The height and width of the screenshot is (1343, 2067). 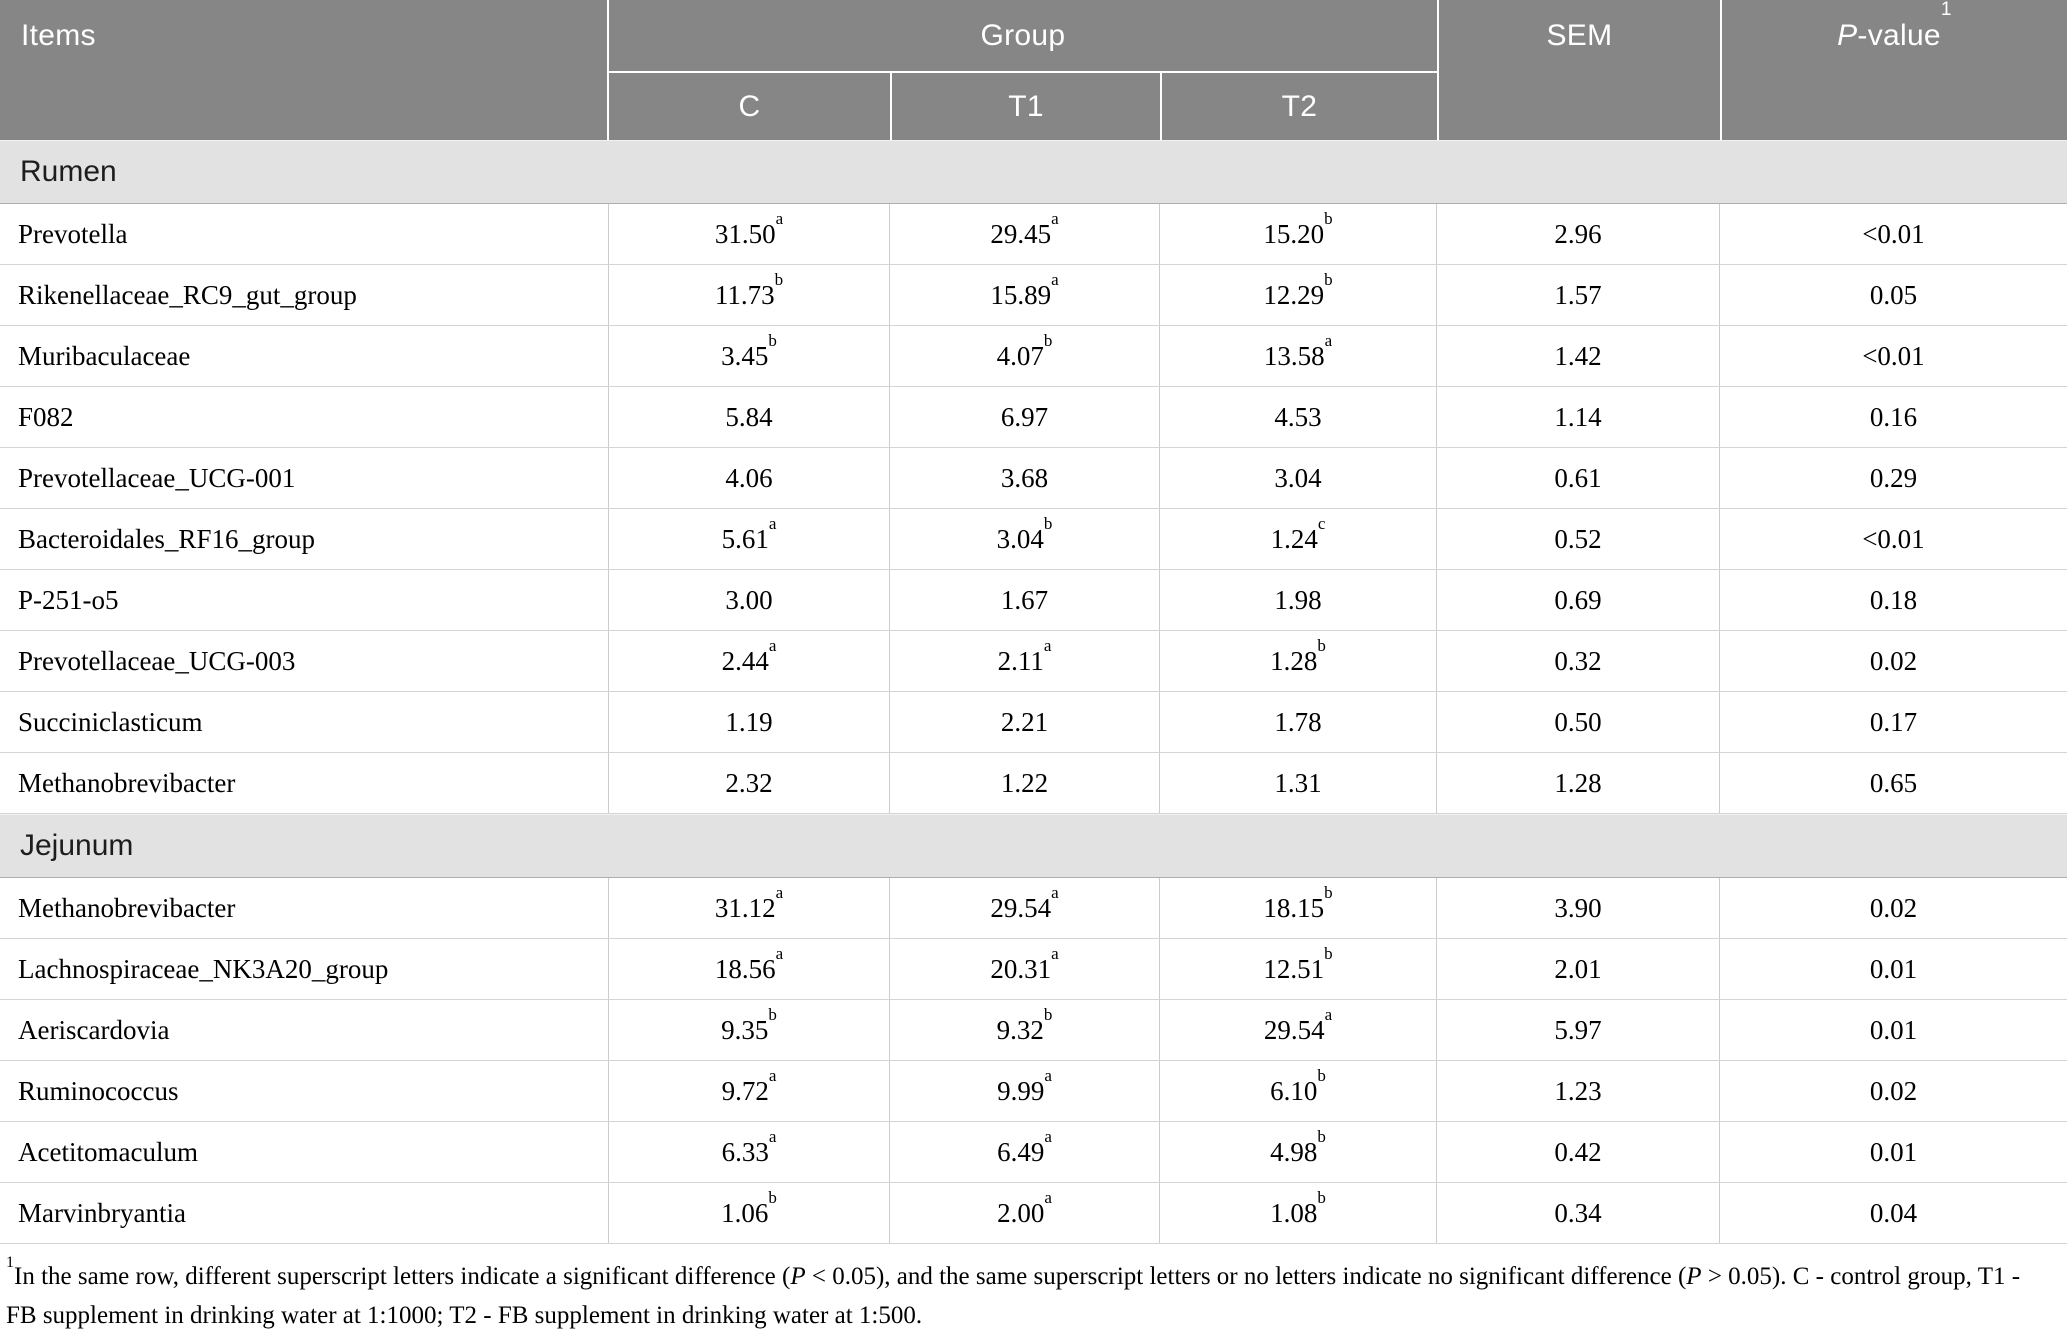 I want to click on group-t2-cell: 6.10b, so click(x=1298, y=1091).